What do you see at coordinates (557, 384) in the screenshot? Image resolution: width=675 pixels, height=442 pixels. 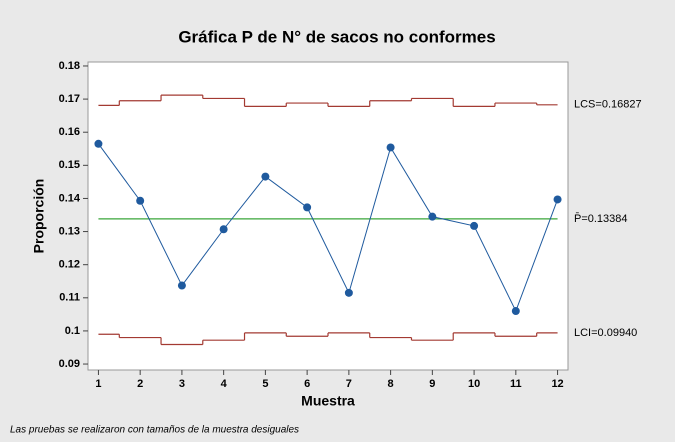 I see `x-tick-label: 12` at bounding box center [557, 384].